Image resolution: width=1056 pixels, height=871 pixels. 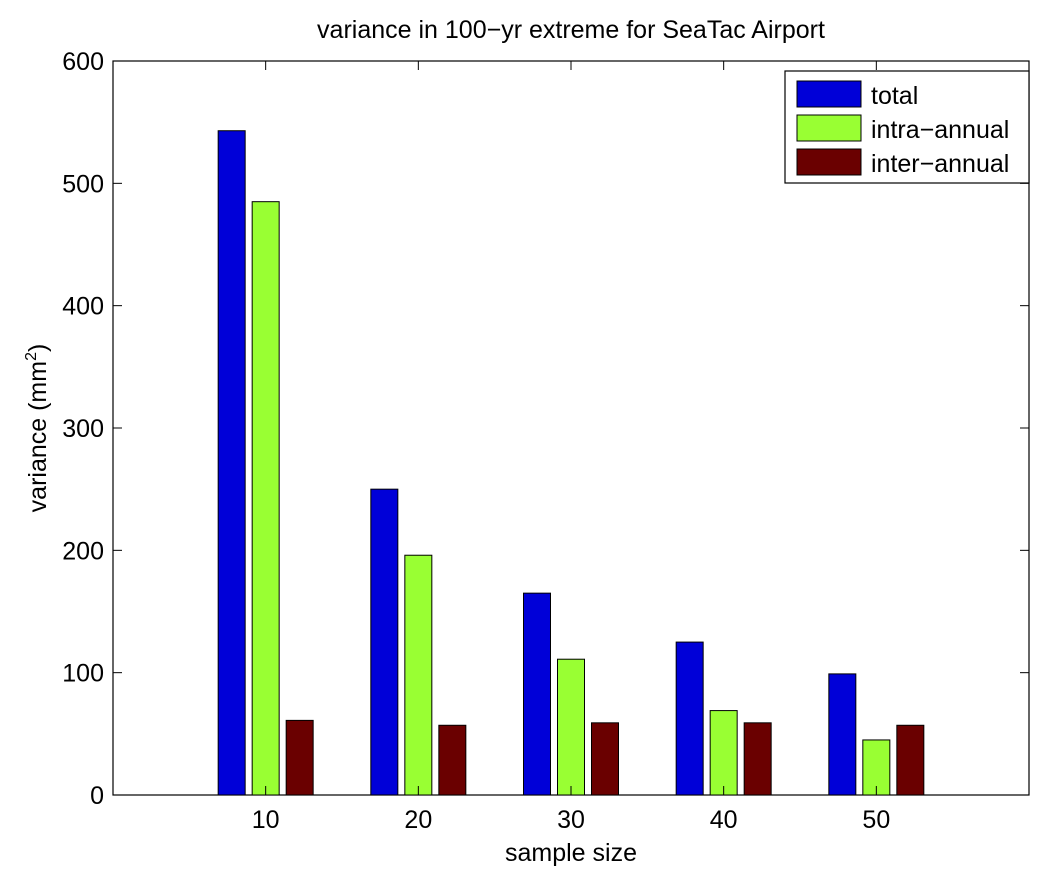 I want to click on legend: total intra−annual inter−annual, so click(x=907, y=127).